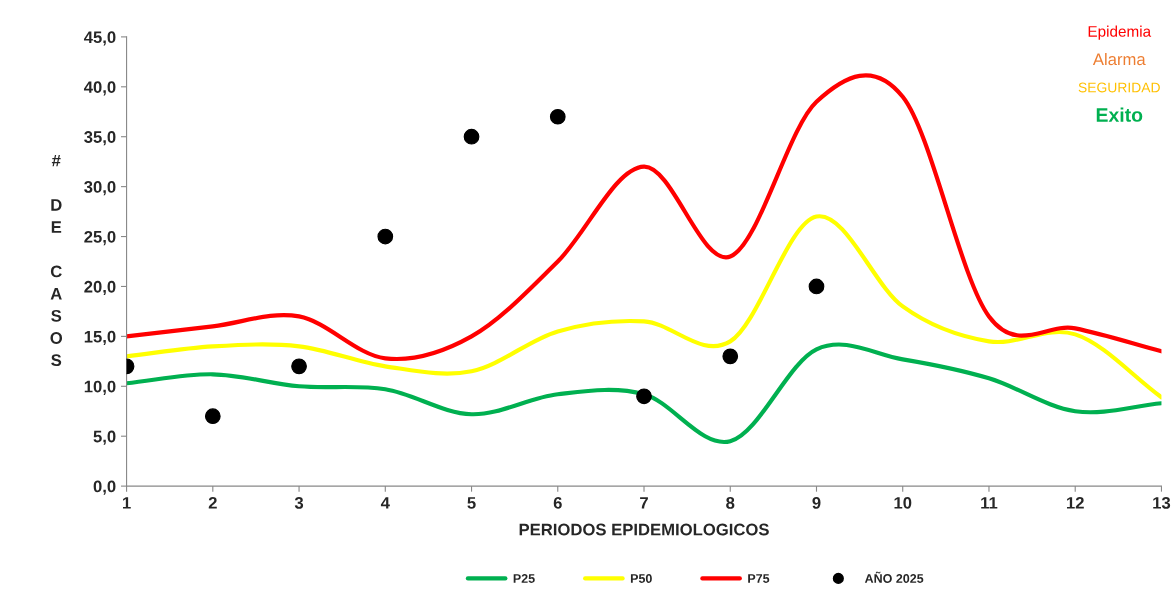 Image resolution: width=1172 pixels, height=595 pixels. I want to click on y-tick-label: 0,0, so click(104, 487).